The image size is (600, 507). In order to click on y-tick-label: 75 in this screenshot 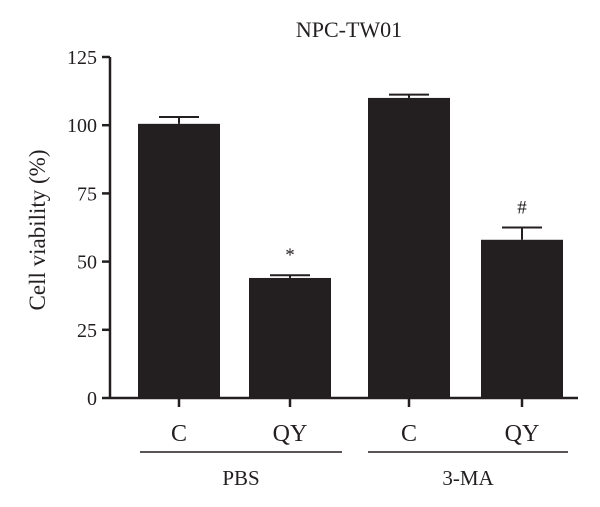, I will do `click(87, 194)`.